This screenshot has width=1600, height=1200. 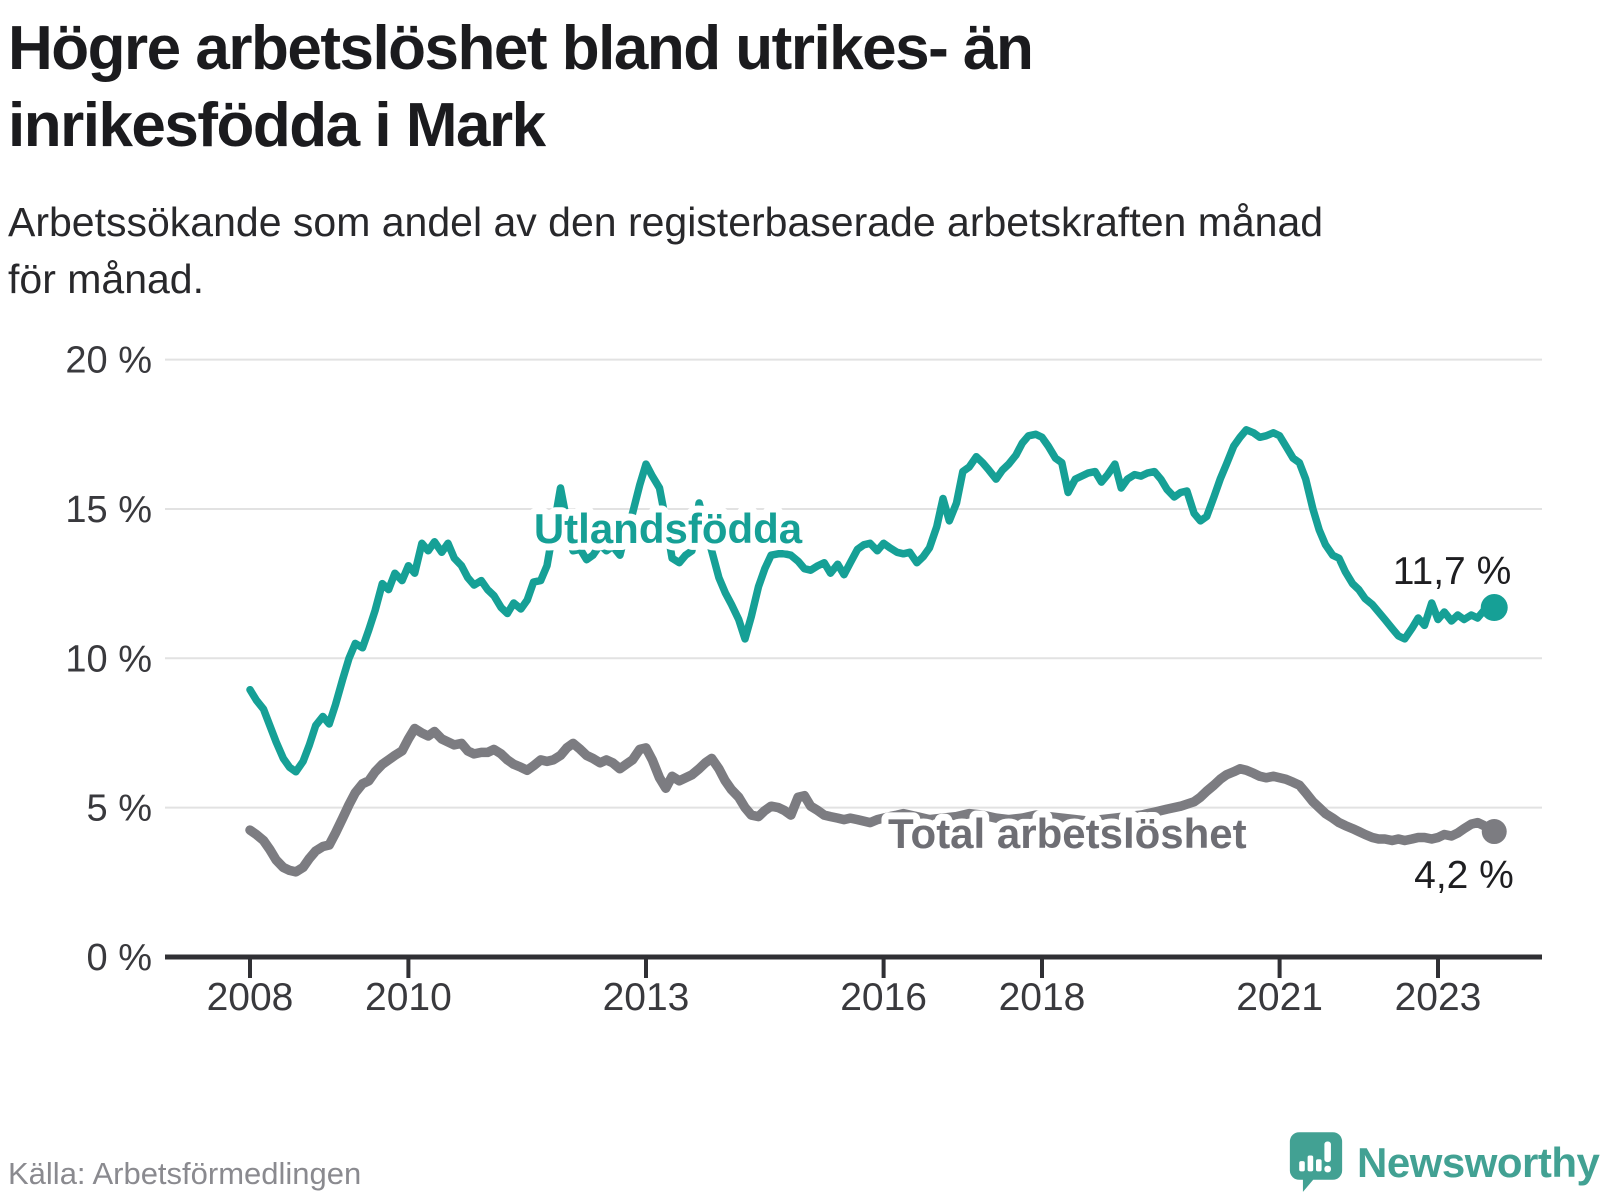 I want to click on x-axis-tick-label: 2018, so click(x=1042, y=997).